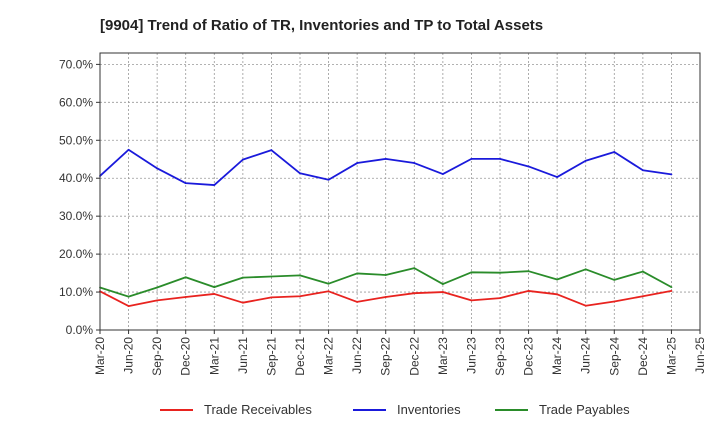 The height and width of the screenshot is (440, 720). I want to click on legend-item-inventories: Inventories, so click(407, 409).